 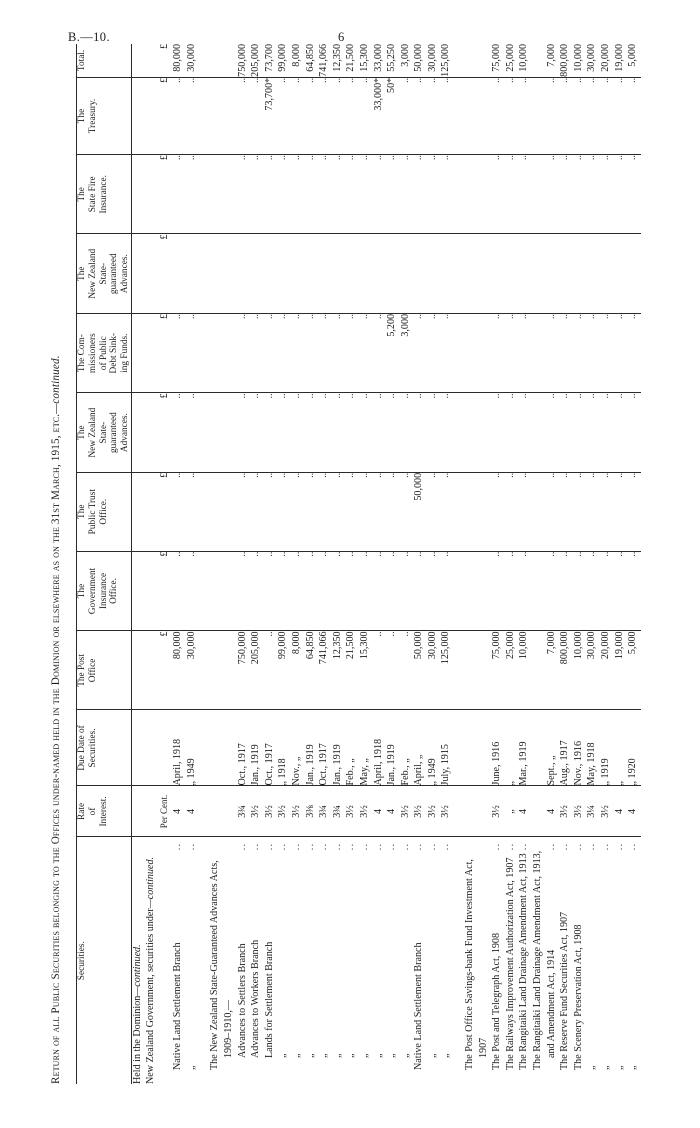 I want to click on cell-due-date: June, 1916, so click(x=498, y=747).